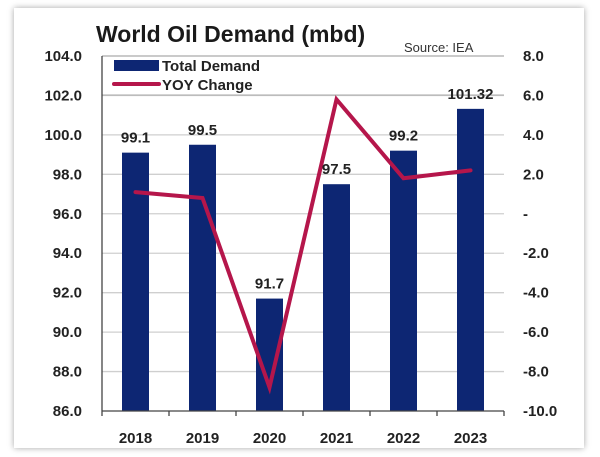  I want to click on x-axis-tick-label: 2018, so click(135, 438).